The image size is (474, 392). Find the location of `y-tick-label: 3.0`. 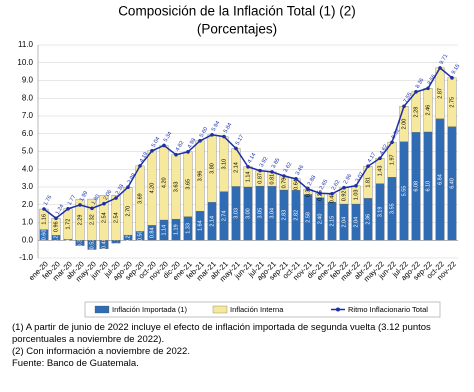

y-tick-label: 3.0 is located at coordinates (28, 186).